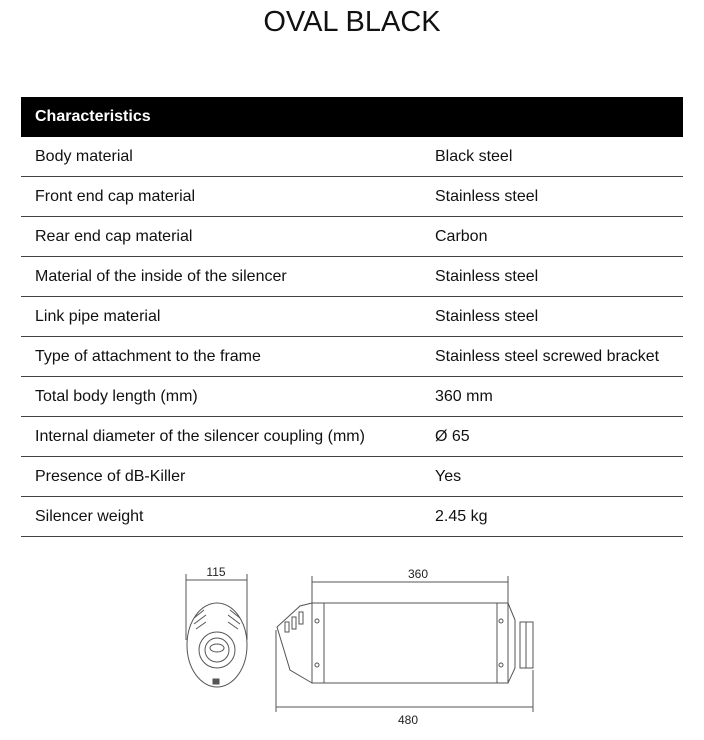  I want to click on page-title: OVAL BLACK, so click(352, 22).